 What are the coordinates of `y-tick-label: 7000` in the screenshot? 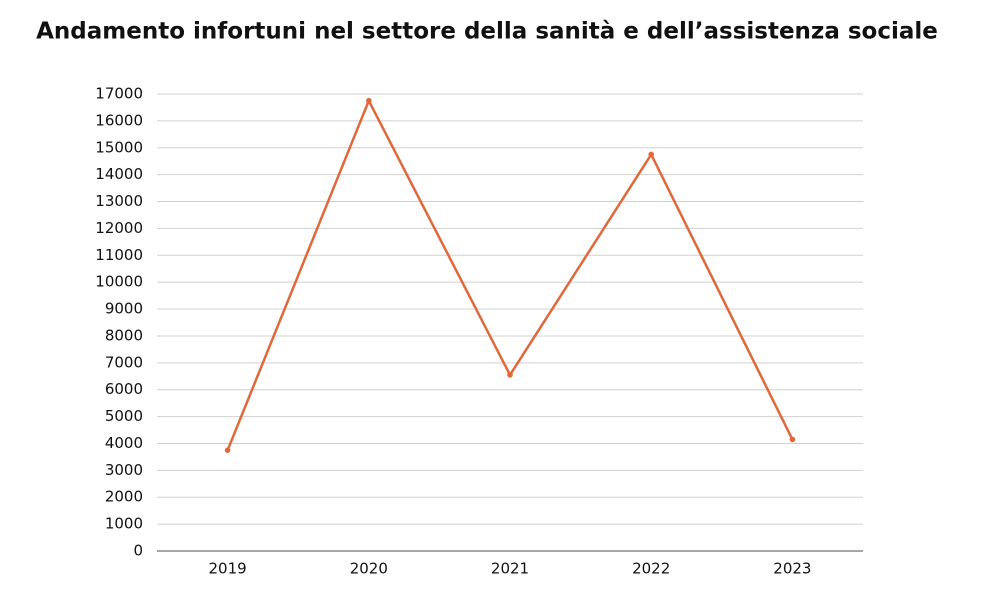 It's located at (124, 362).